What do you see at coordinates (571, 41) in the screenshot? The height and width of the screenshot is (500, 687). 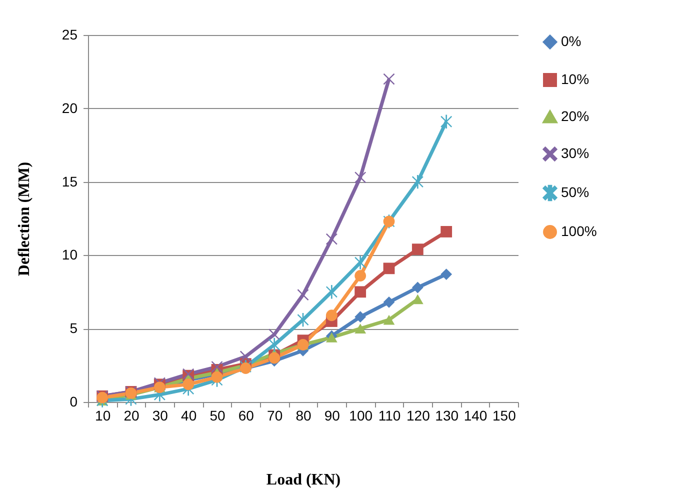 I see `legend-label: 0%` at bounding box center [571, 41].